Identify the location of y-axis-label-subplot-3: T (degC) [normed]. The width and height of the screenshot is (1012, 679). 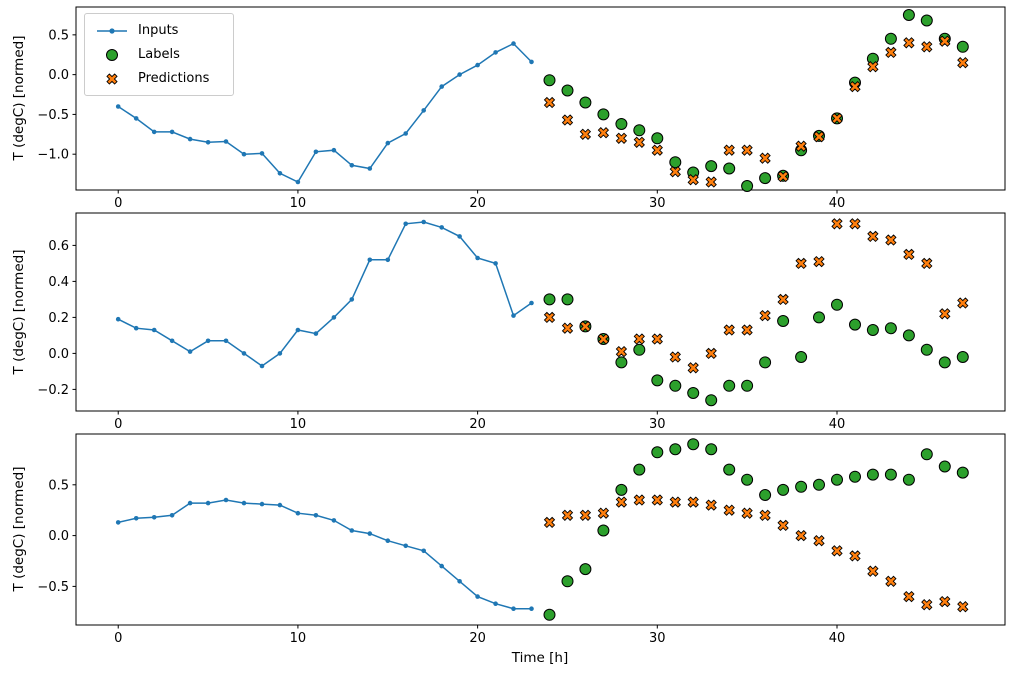
(19, 529).